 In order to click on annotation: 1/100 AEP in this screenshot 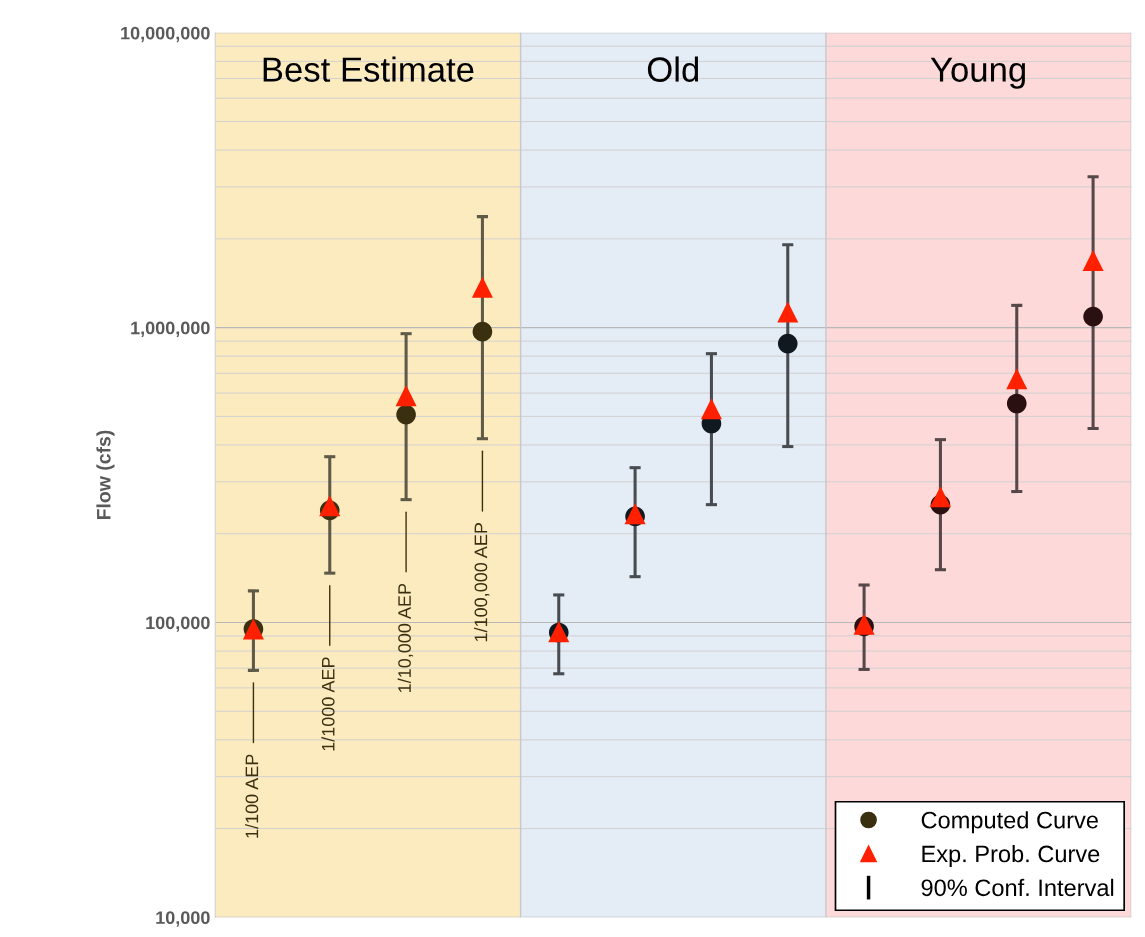, I will do `click(252, 796)`.